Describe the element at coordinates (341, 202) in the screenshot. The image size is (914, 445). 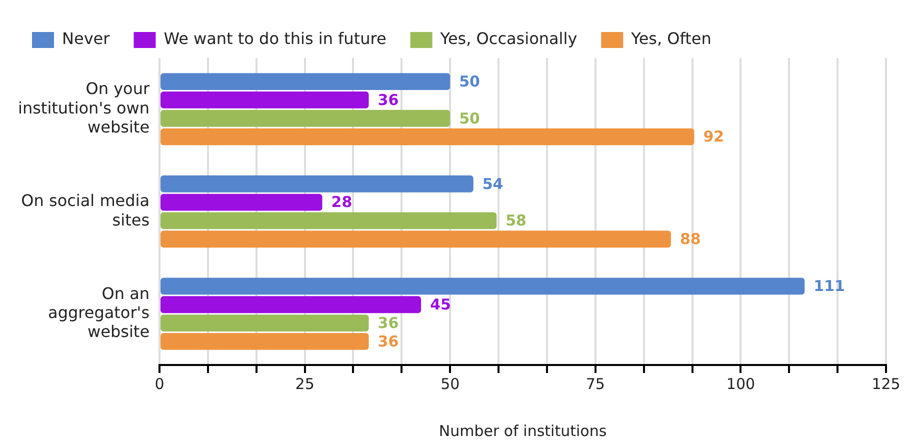
I see `data-label: 28` at that location.